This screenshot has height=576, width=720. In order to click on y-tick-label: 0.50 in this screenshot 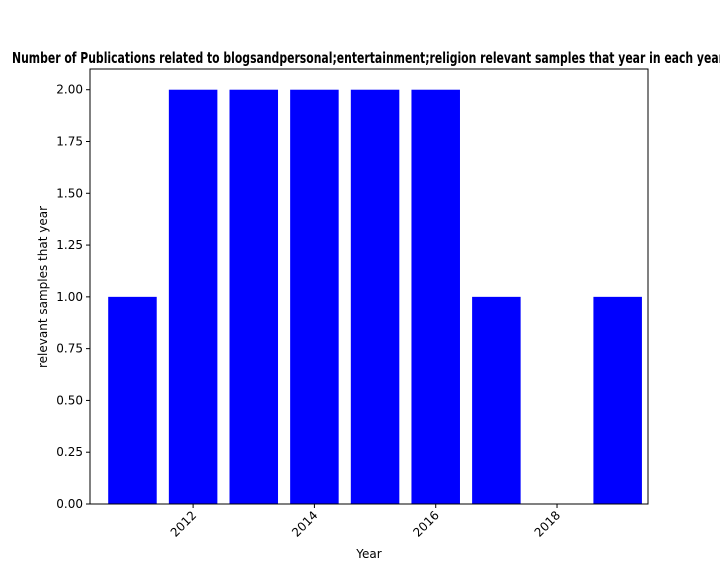, I will do `click(69, 400)`.